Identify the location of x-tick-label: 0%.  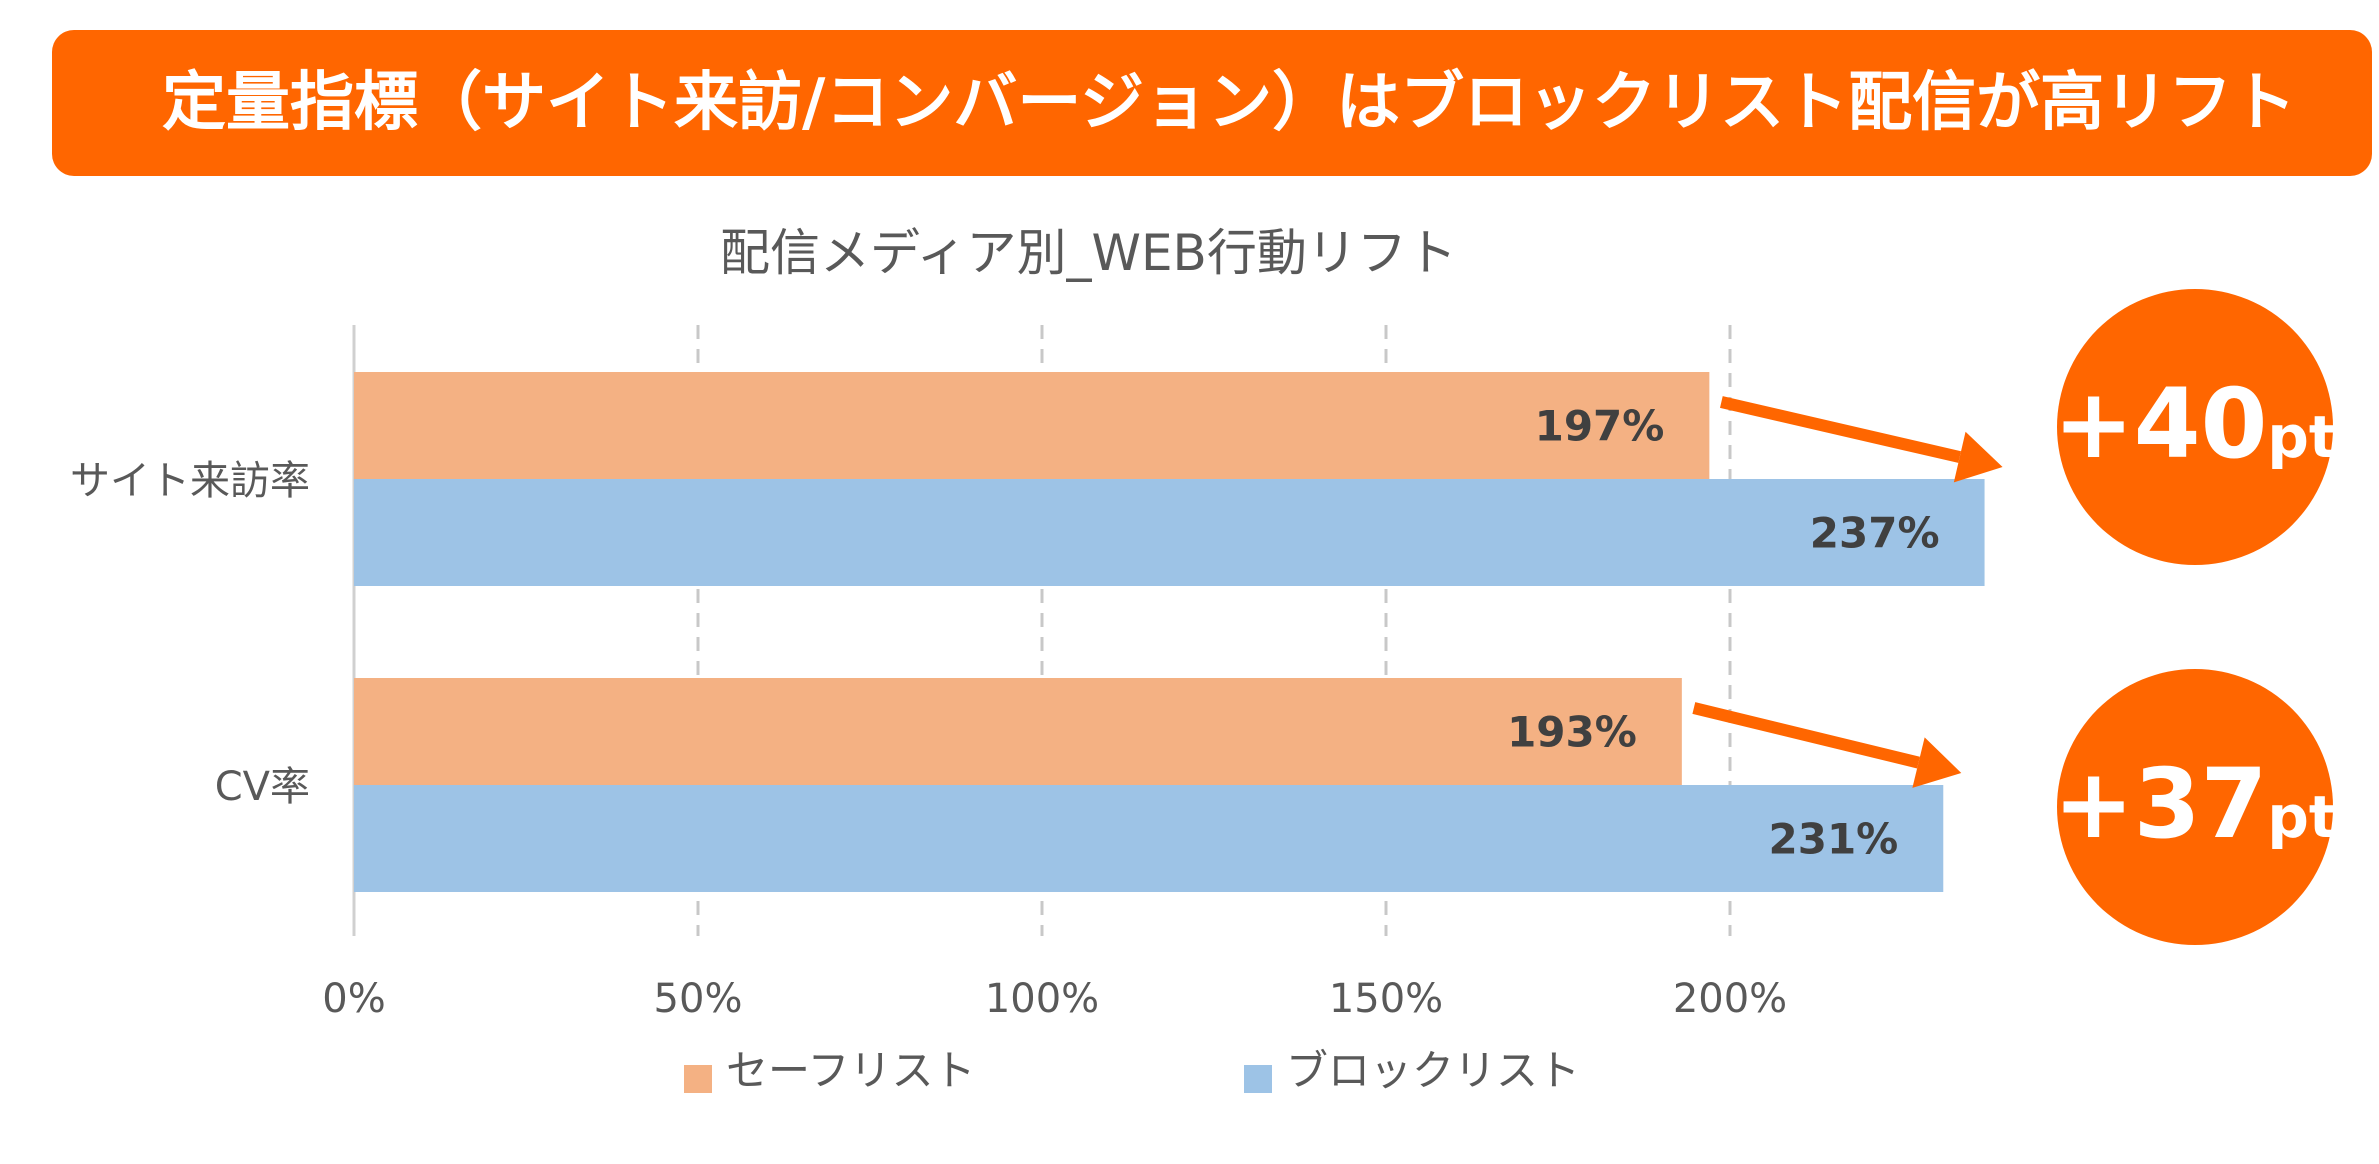
(353, 999).